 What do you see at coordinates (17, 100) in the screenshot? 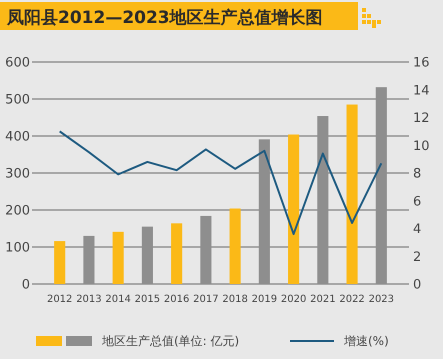
I see `y-tick-label: 500` at bounding box center [17, 100].